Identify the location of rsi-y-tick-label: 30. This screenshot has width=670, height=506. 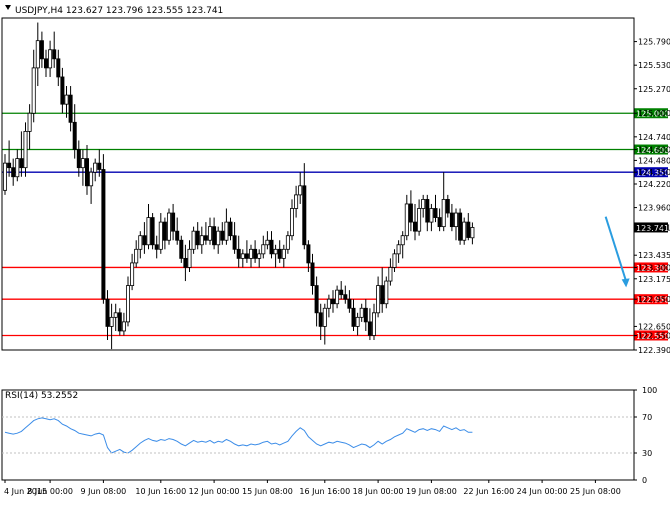
(647, 453).